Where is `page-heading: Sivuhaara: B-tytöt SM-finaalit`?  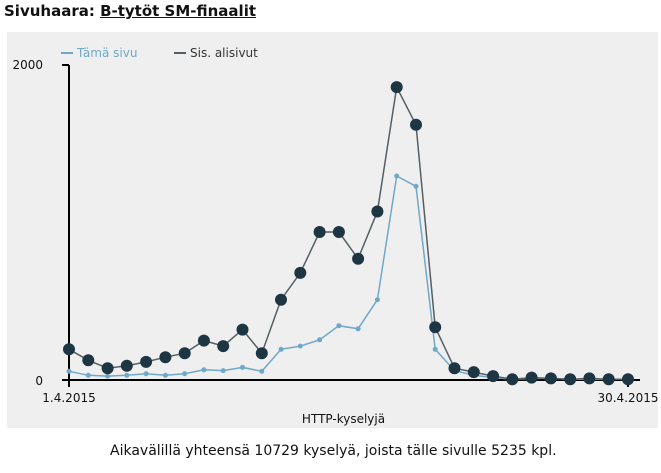
page-heading: Sivuhaara: B-tytöt SM-finaalit is located at coordinates (130, 11).